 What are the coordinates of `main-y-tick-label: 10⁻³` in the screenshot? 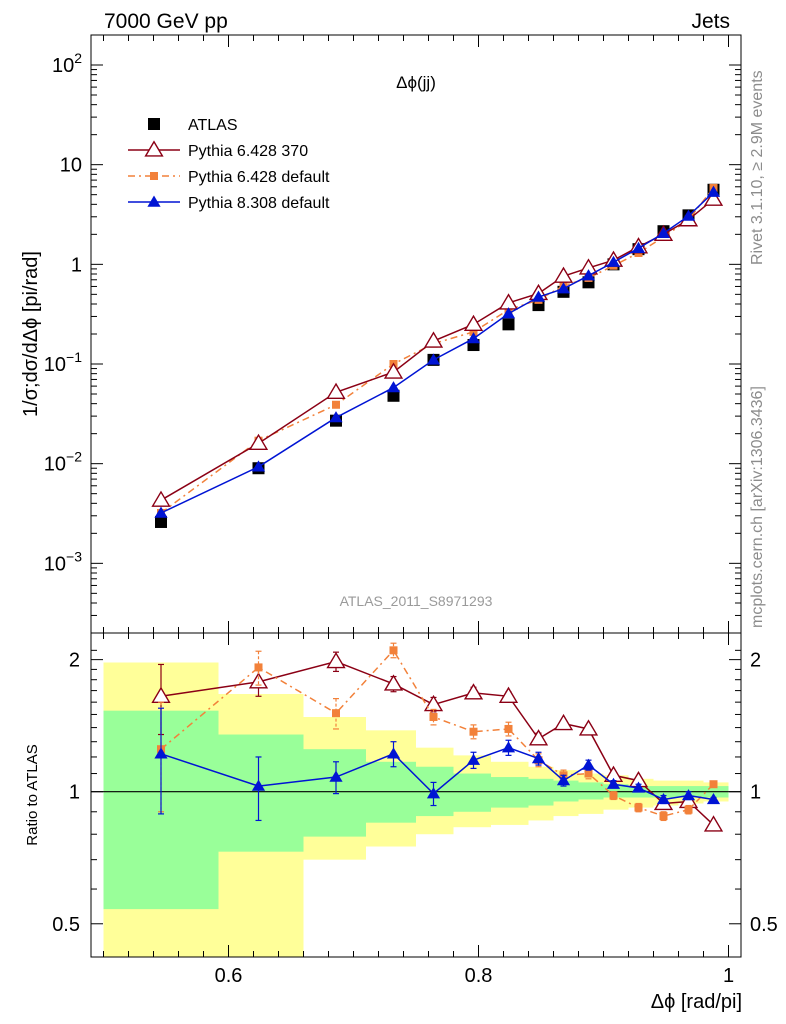 It's located at (63, 561).